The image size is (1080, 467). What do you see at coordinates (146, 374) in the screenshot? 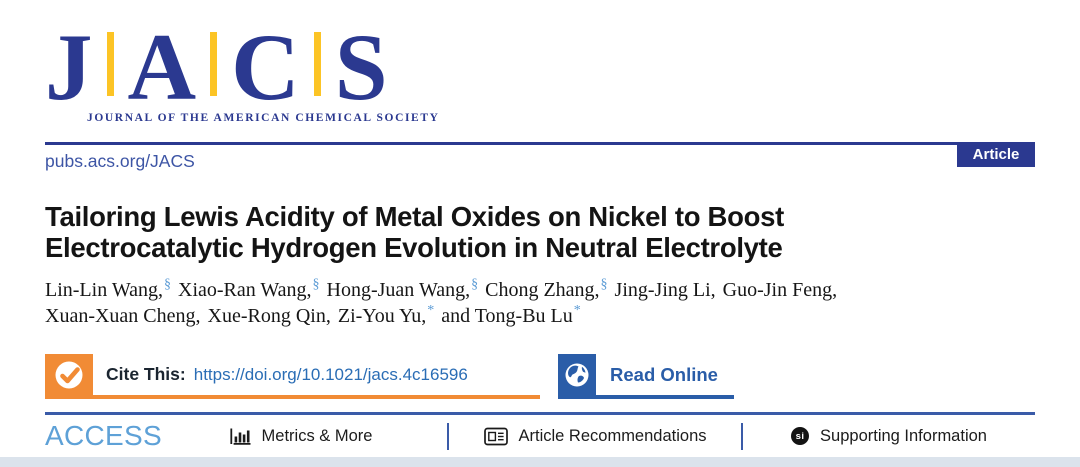
I see `cite-this-label: Cite This:` at bounding box center [146, 374].